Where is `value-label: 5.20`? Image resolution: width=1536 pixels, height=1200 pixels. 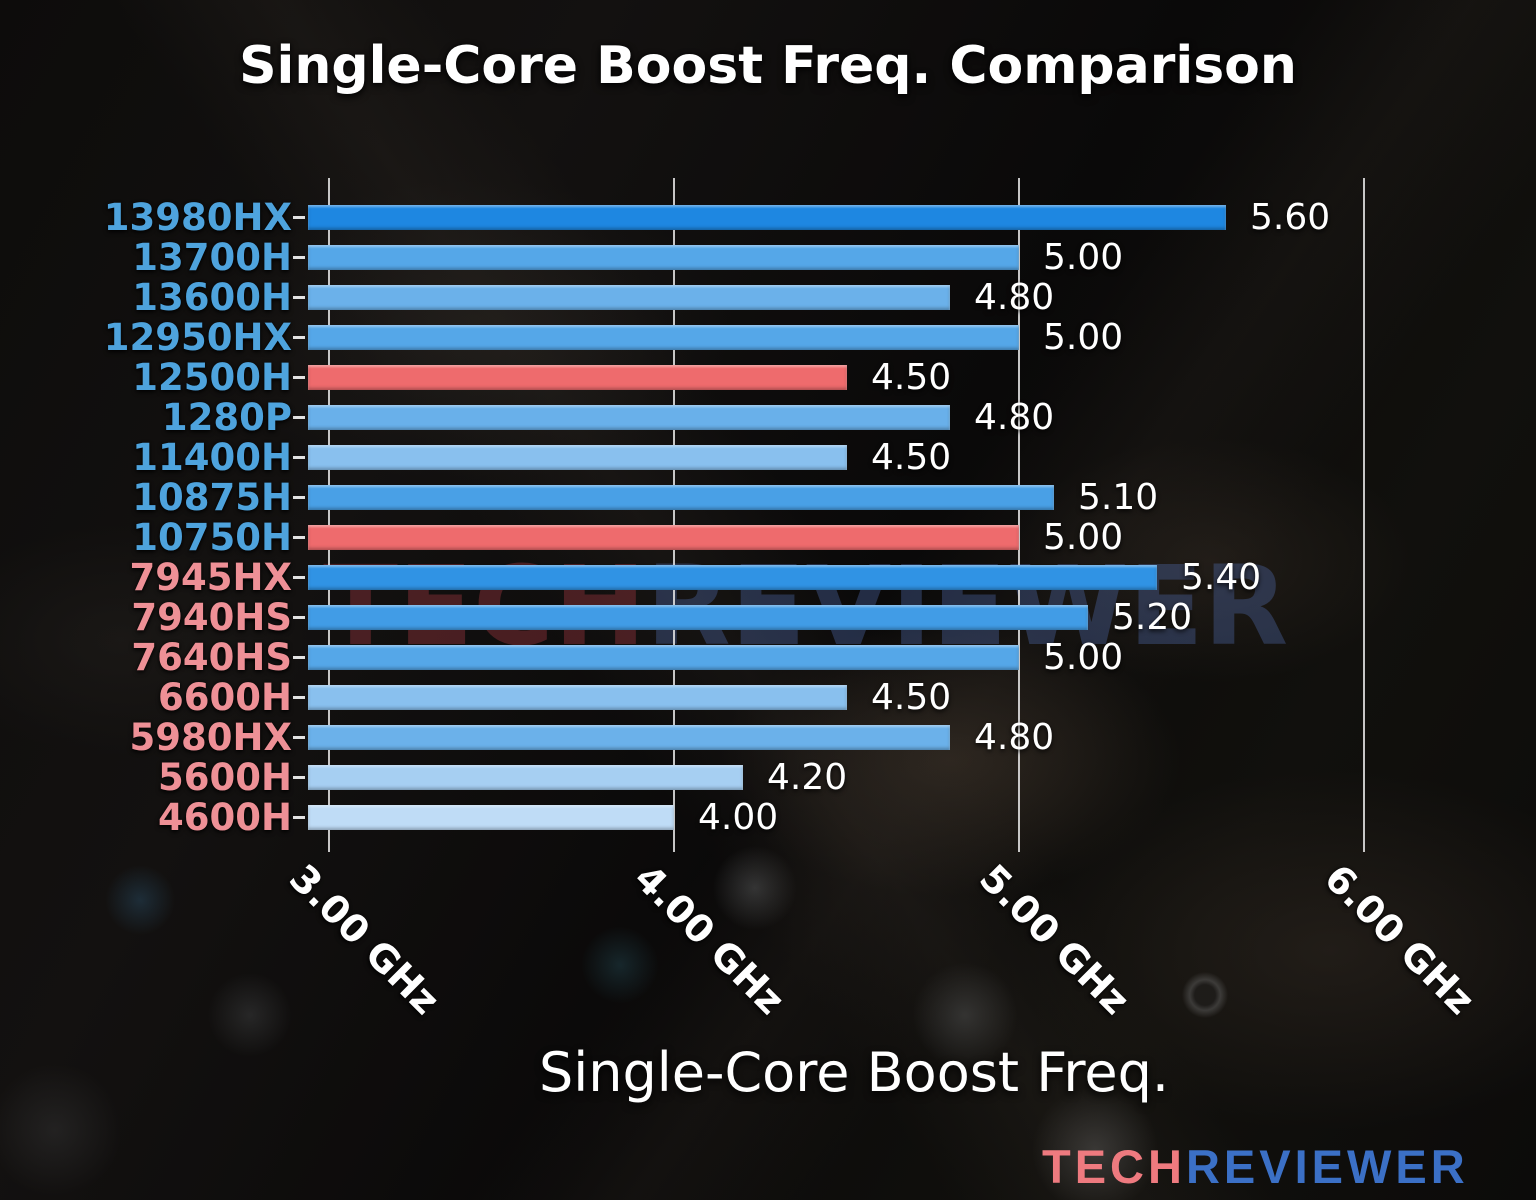 value-label: 5.20 is located at coordinates (1152, 617).